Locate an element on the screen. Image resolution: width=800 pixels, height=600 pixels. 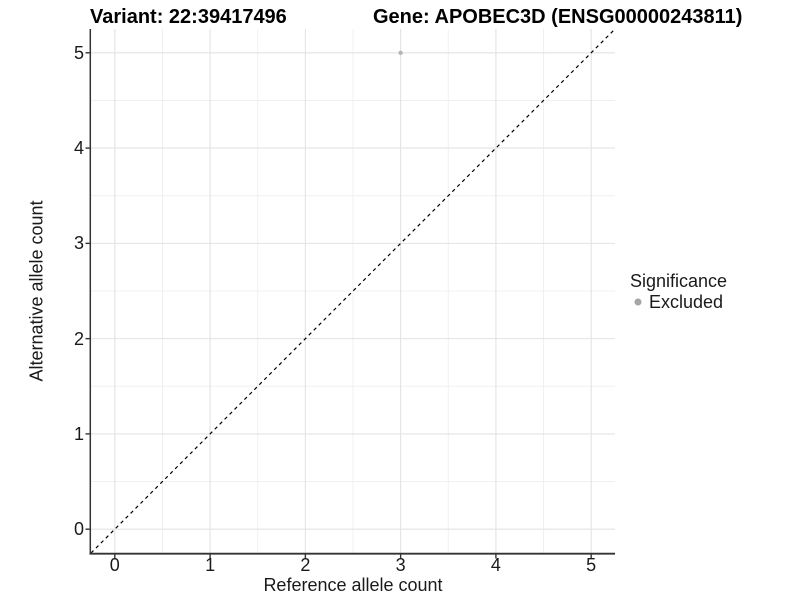
legend-title: Significance is located at coordinates (679, 281).